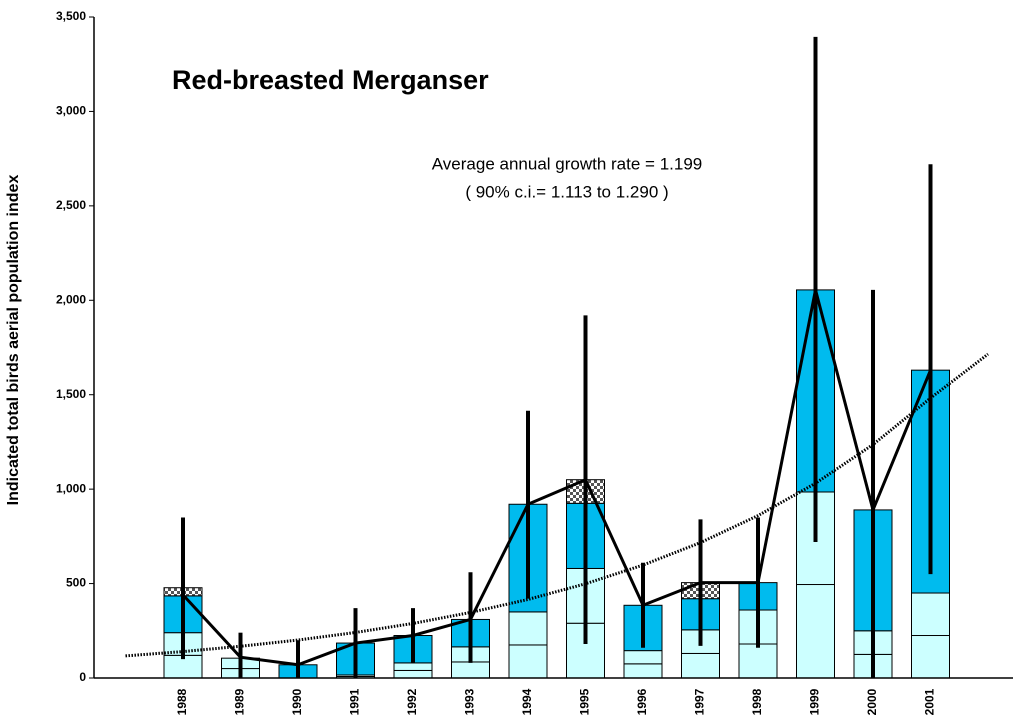 This screenshot has width=1013, height=728. Describe the element at coordinates (700, 701) in the screenshot. I see `x-tick-label: 1997` at that location.